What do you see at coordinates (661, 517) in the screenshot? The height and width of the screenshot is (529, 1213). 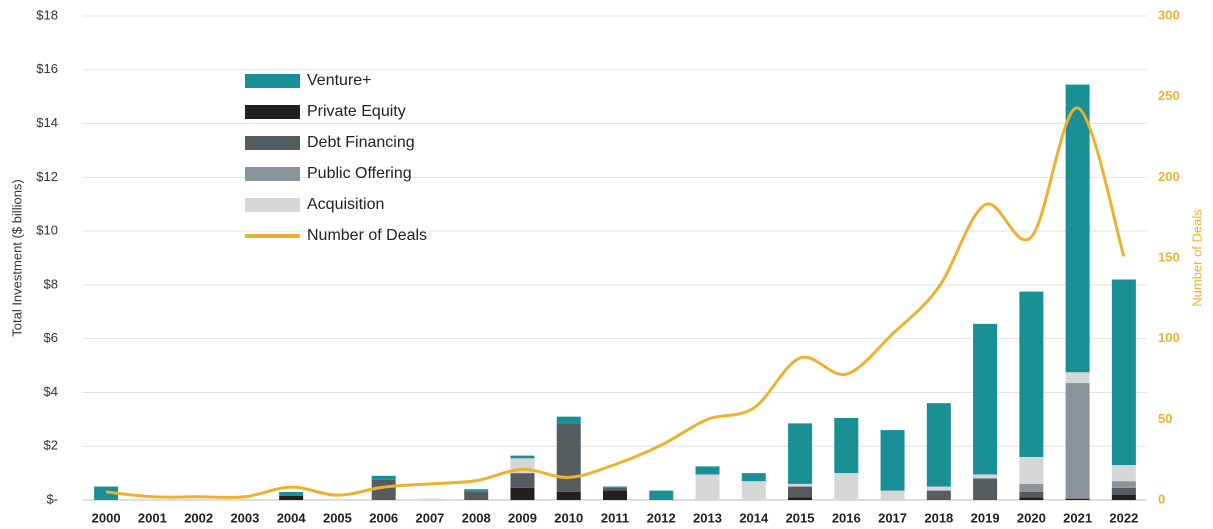 I see `x-tick-label: 2012` at bounding box center [661, 517].